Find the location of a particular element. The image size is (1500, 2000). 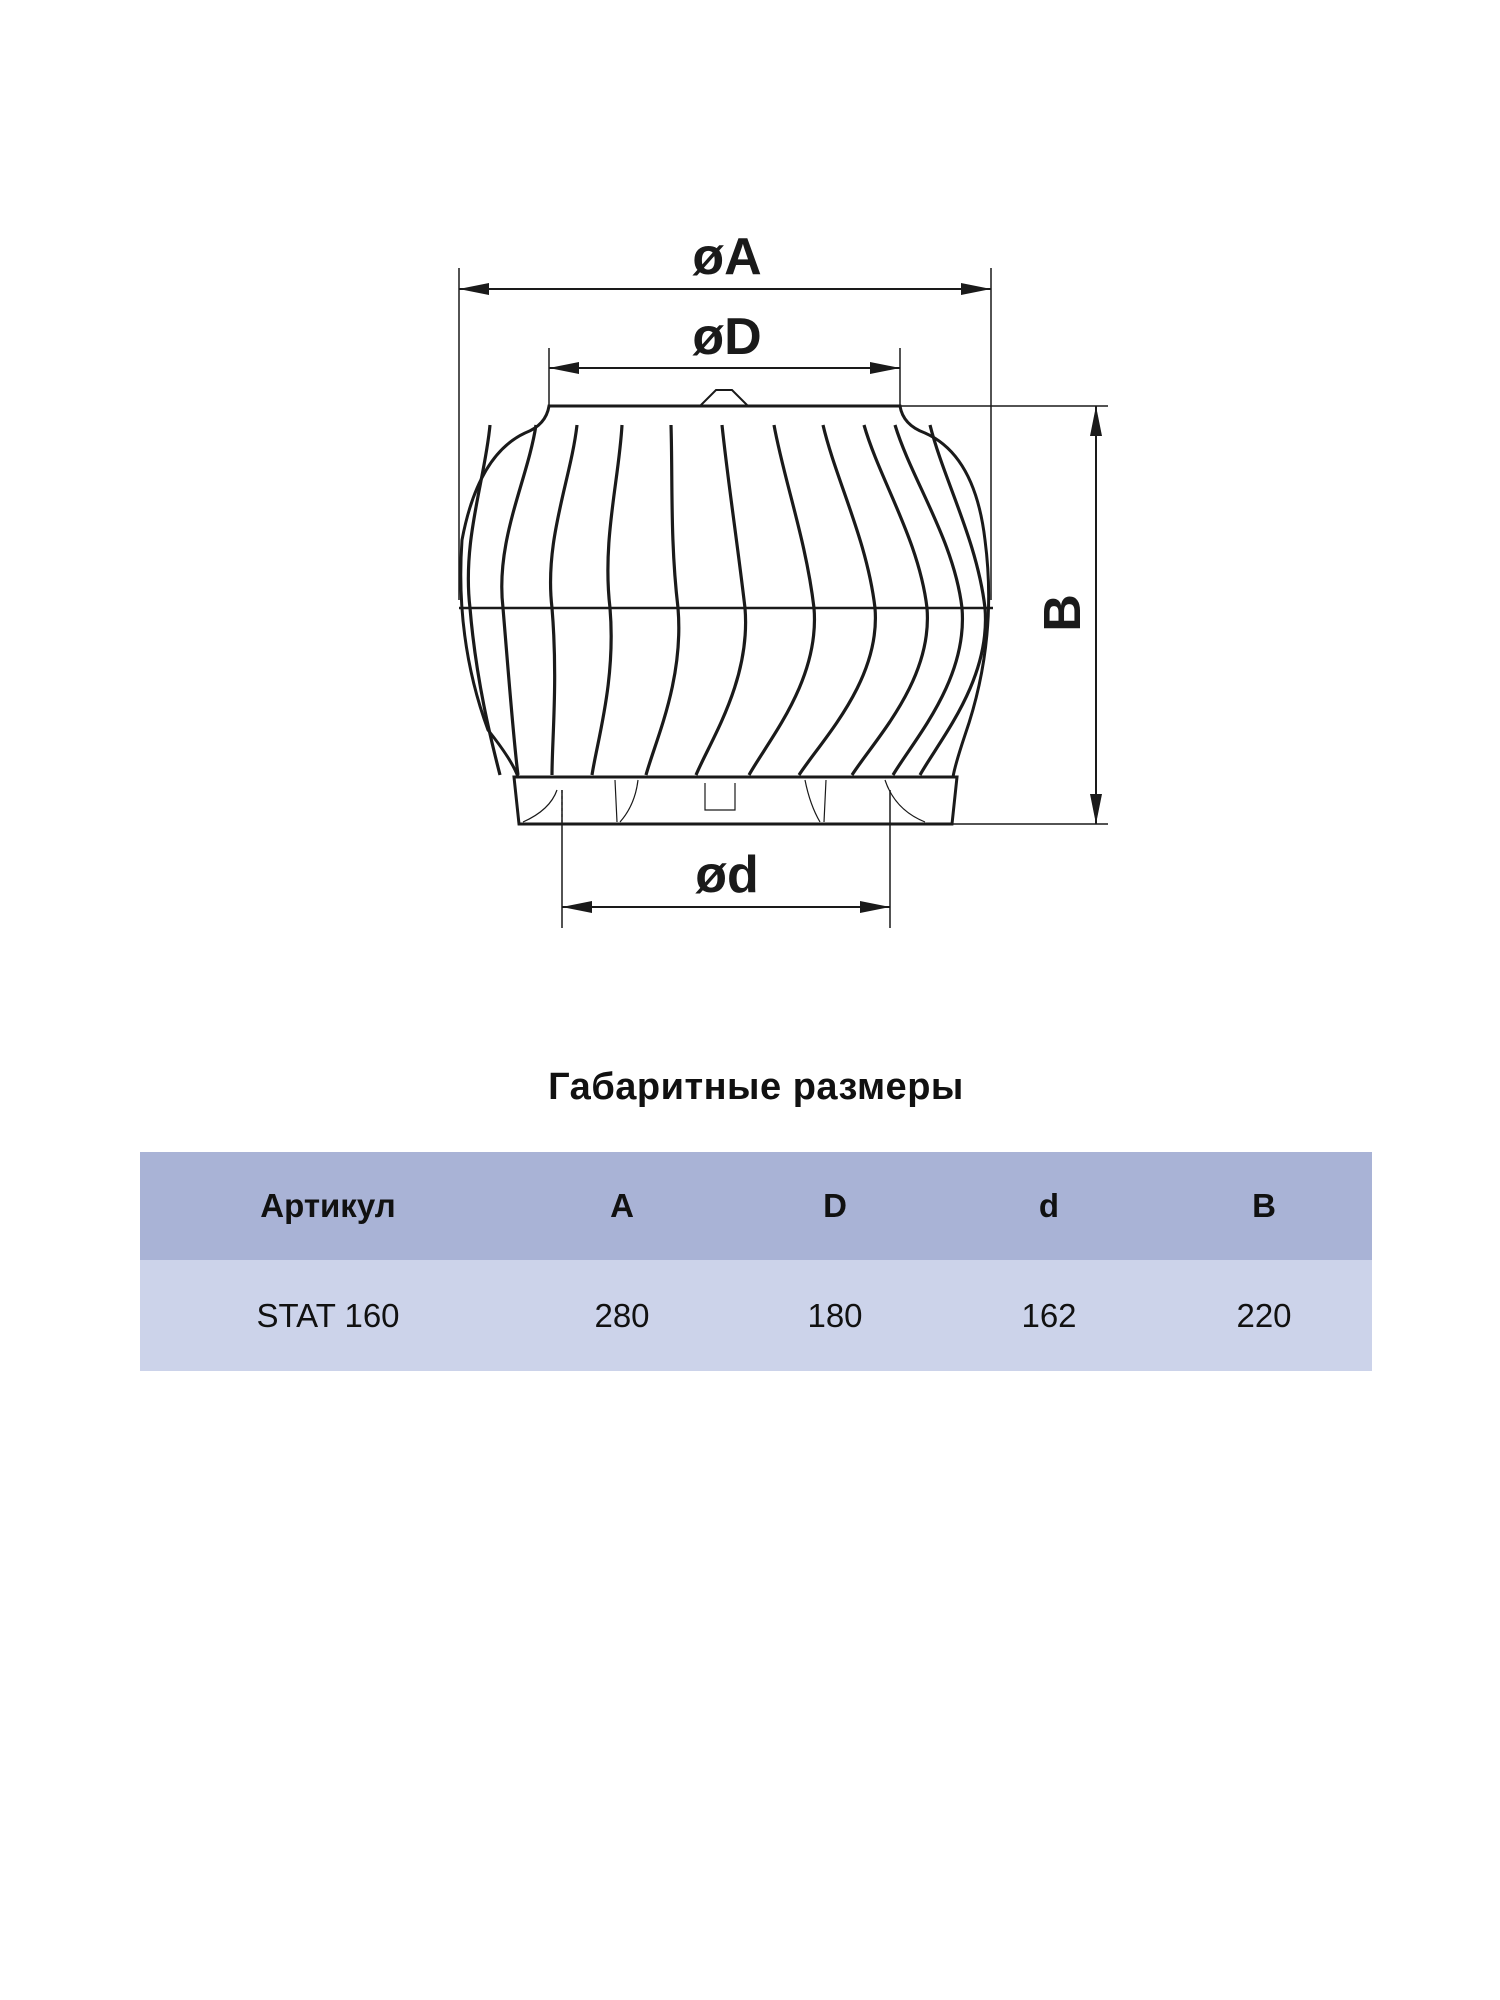

header-d: D is located at coordinates (835, 1206).